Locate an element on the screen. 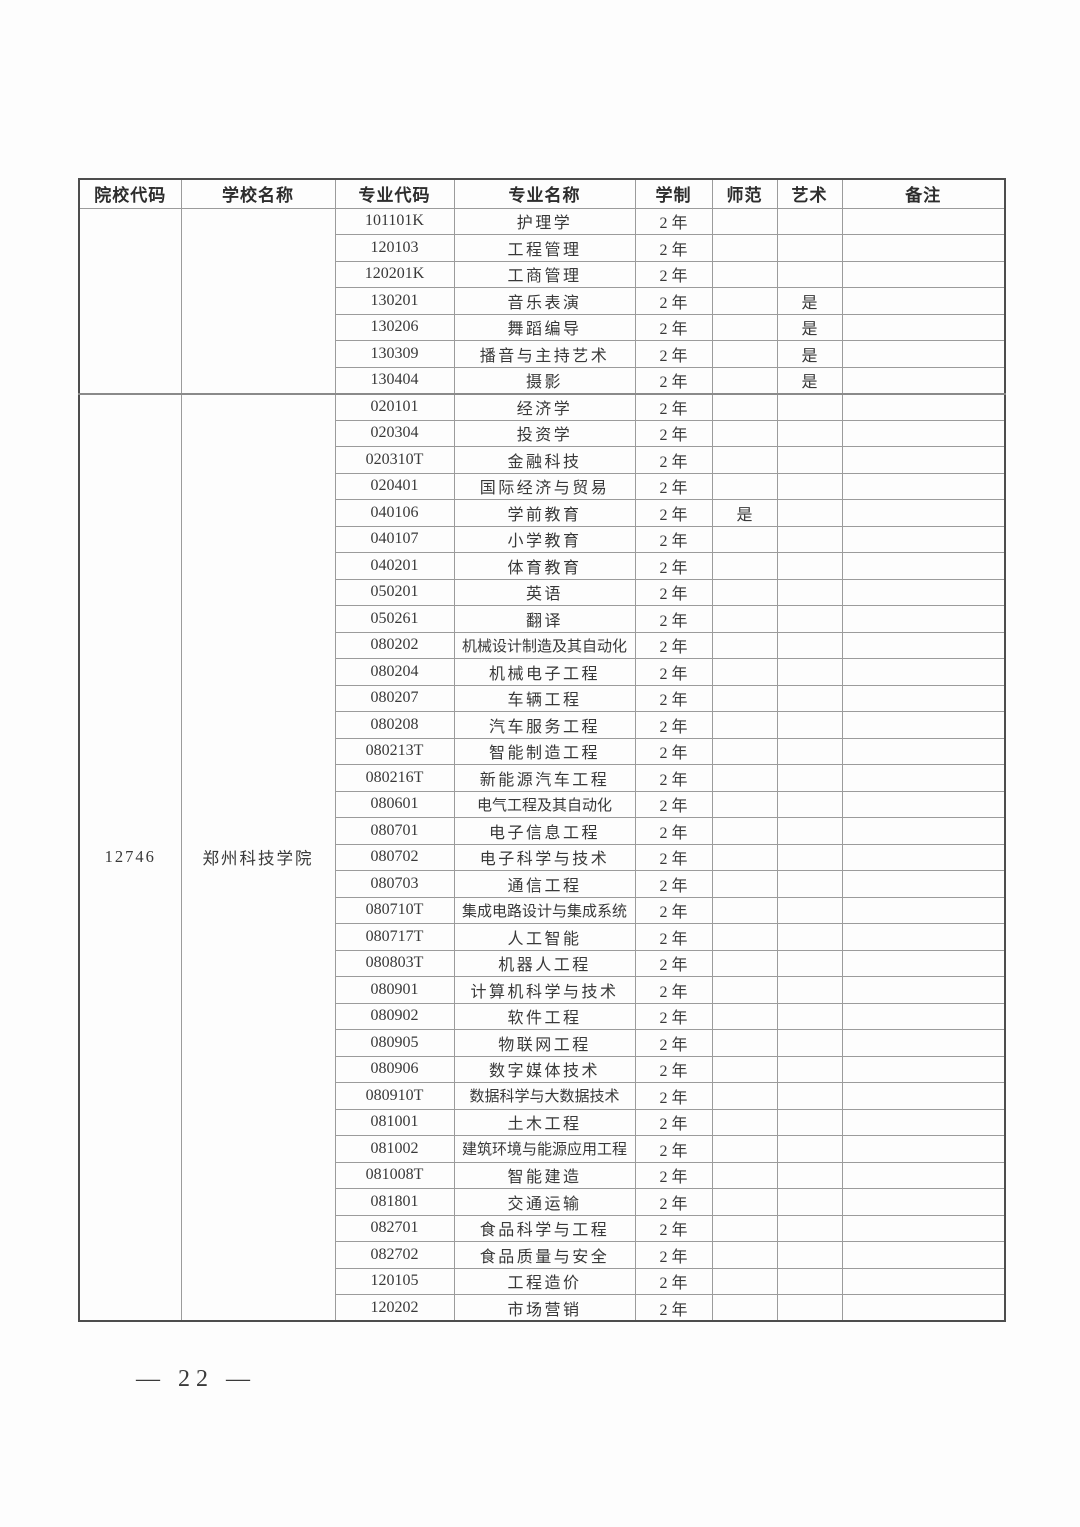 The width and height of the screenshot is (1080, 1527). major-name-cell: 数据科学与大数据技术 is located at coordinates (544, 1096).